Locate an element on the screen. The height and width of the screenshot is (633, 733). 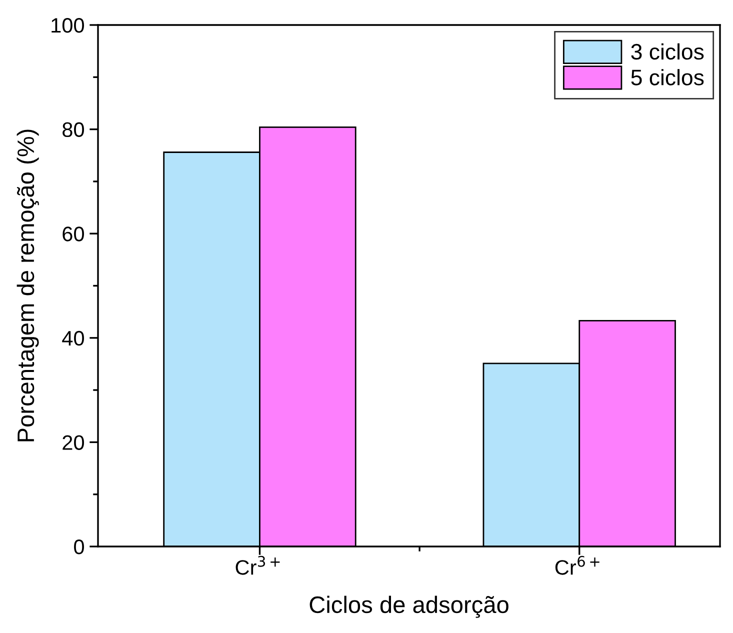
y-tick-label: 20 is located at coordinates (73, 442).